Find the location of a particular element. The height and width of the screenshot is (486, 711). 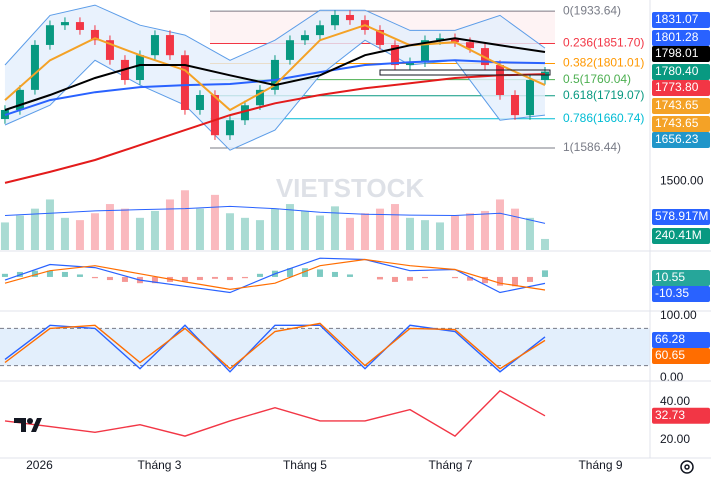

gear-core is located at coordinates (687, 467).